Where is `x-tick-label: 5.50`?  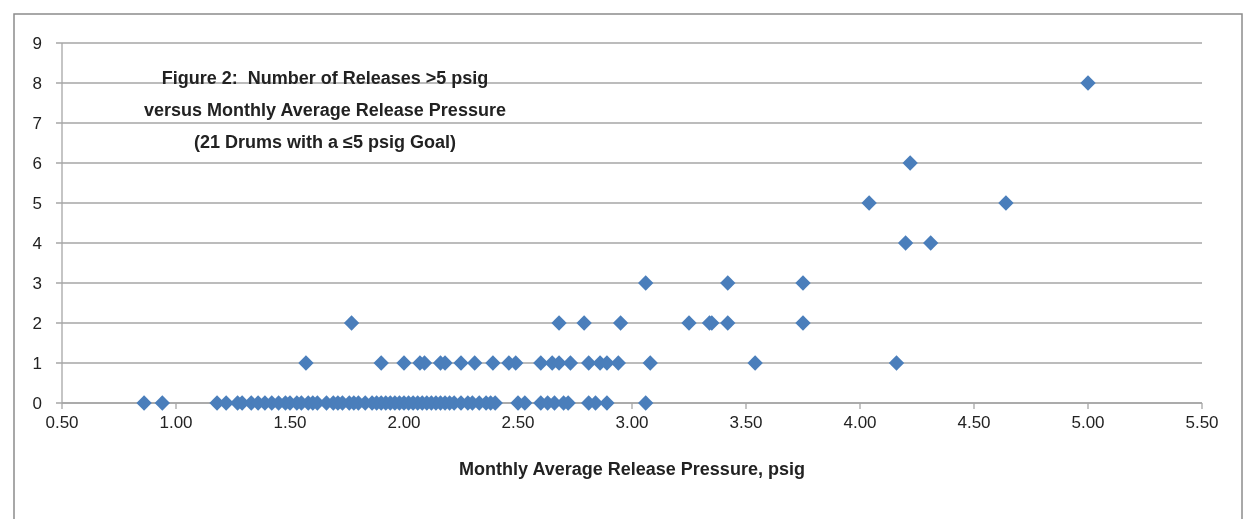 x-tick-label: 5.50 is located at coordinates (1202, 422).